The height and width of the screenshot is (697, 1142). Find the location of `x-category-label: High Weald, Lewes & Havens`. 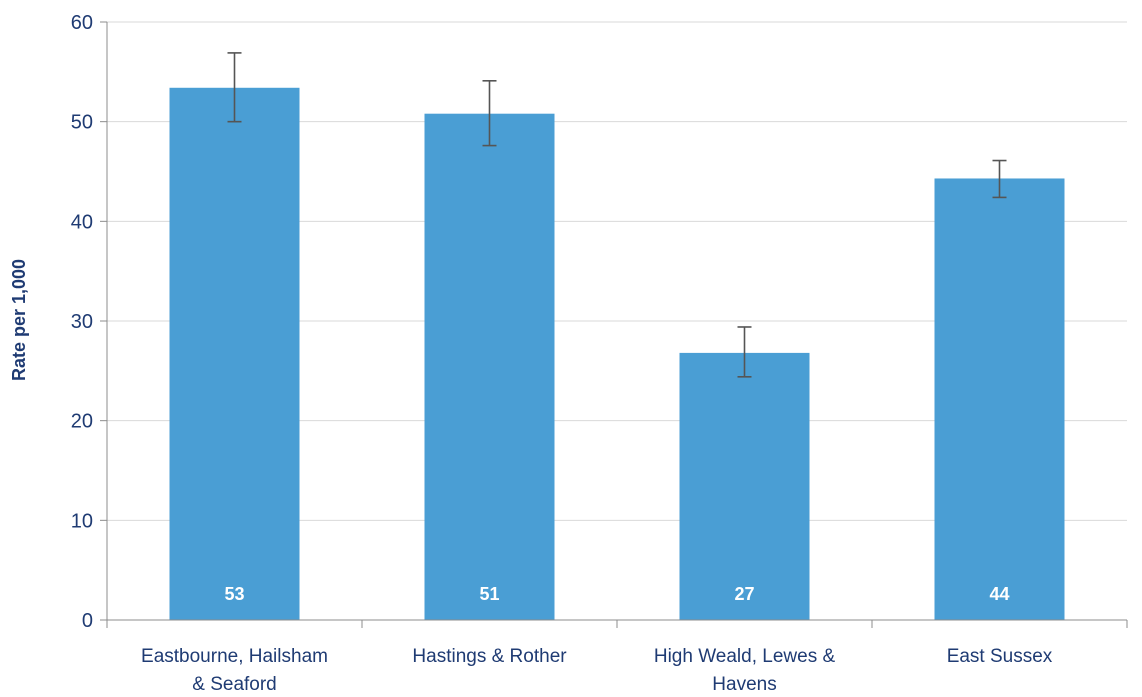

x-category-label: High Weald, Lewes & Havens is located at coordinates (745, 670).